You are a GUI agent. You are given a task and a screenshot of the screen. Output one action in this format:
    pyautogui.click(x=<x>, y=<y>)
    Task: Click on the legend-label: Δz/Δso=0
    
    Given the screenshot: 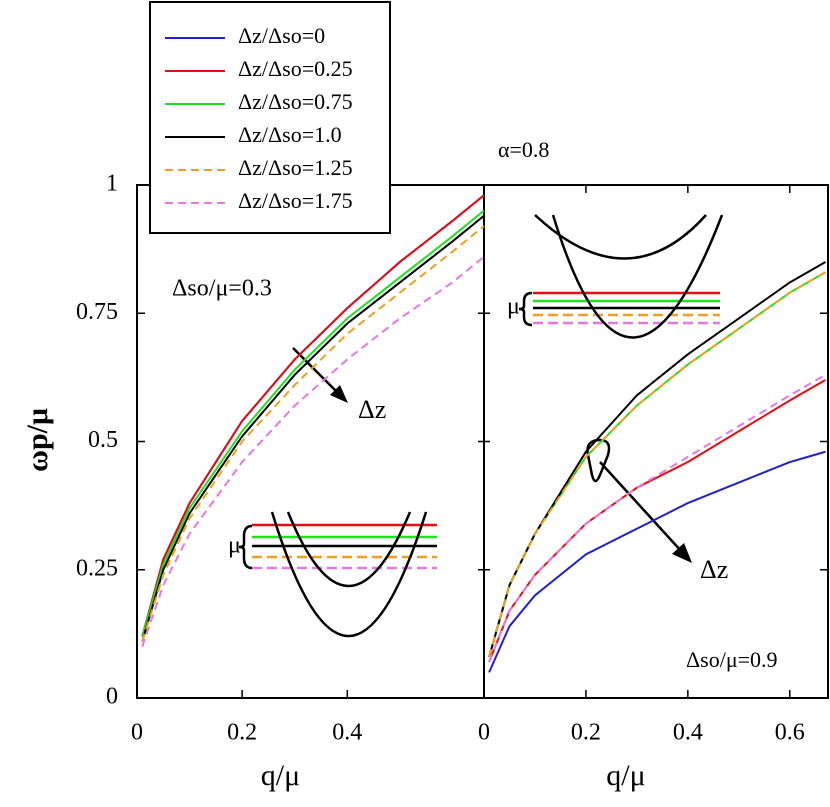 What is the action you would take?
    pyautogui.click(x=281, y=35)
    